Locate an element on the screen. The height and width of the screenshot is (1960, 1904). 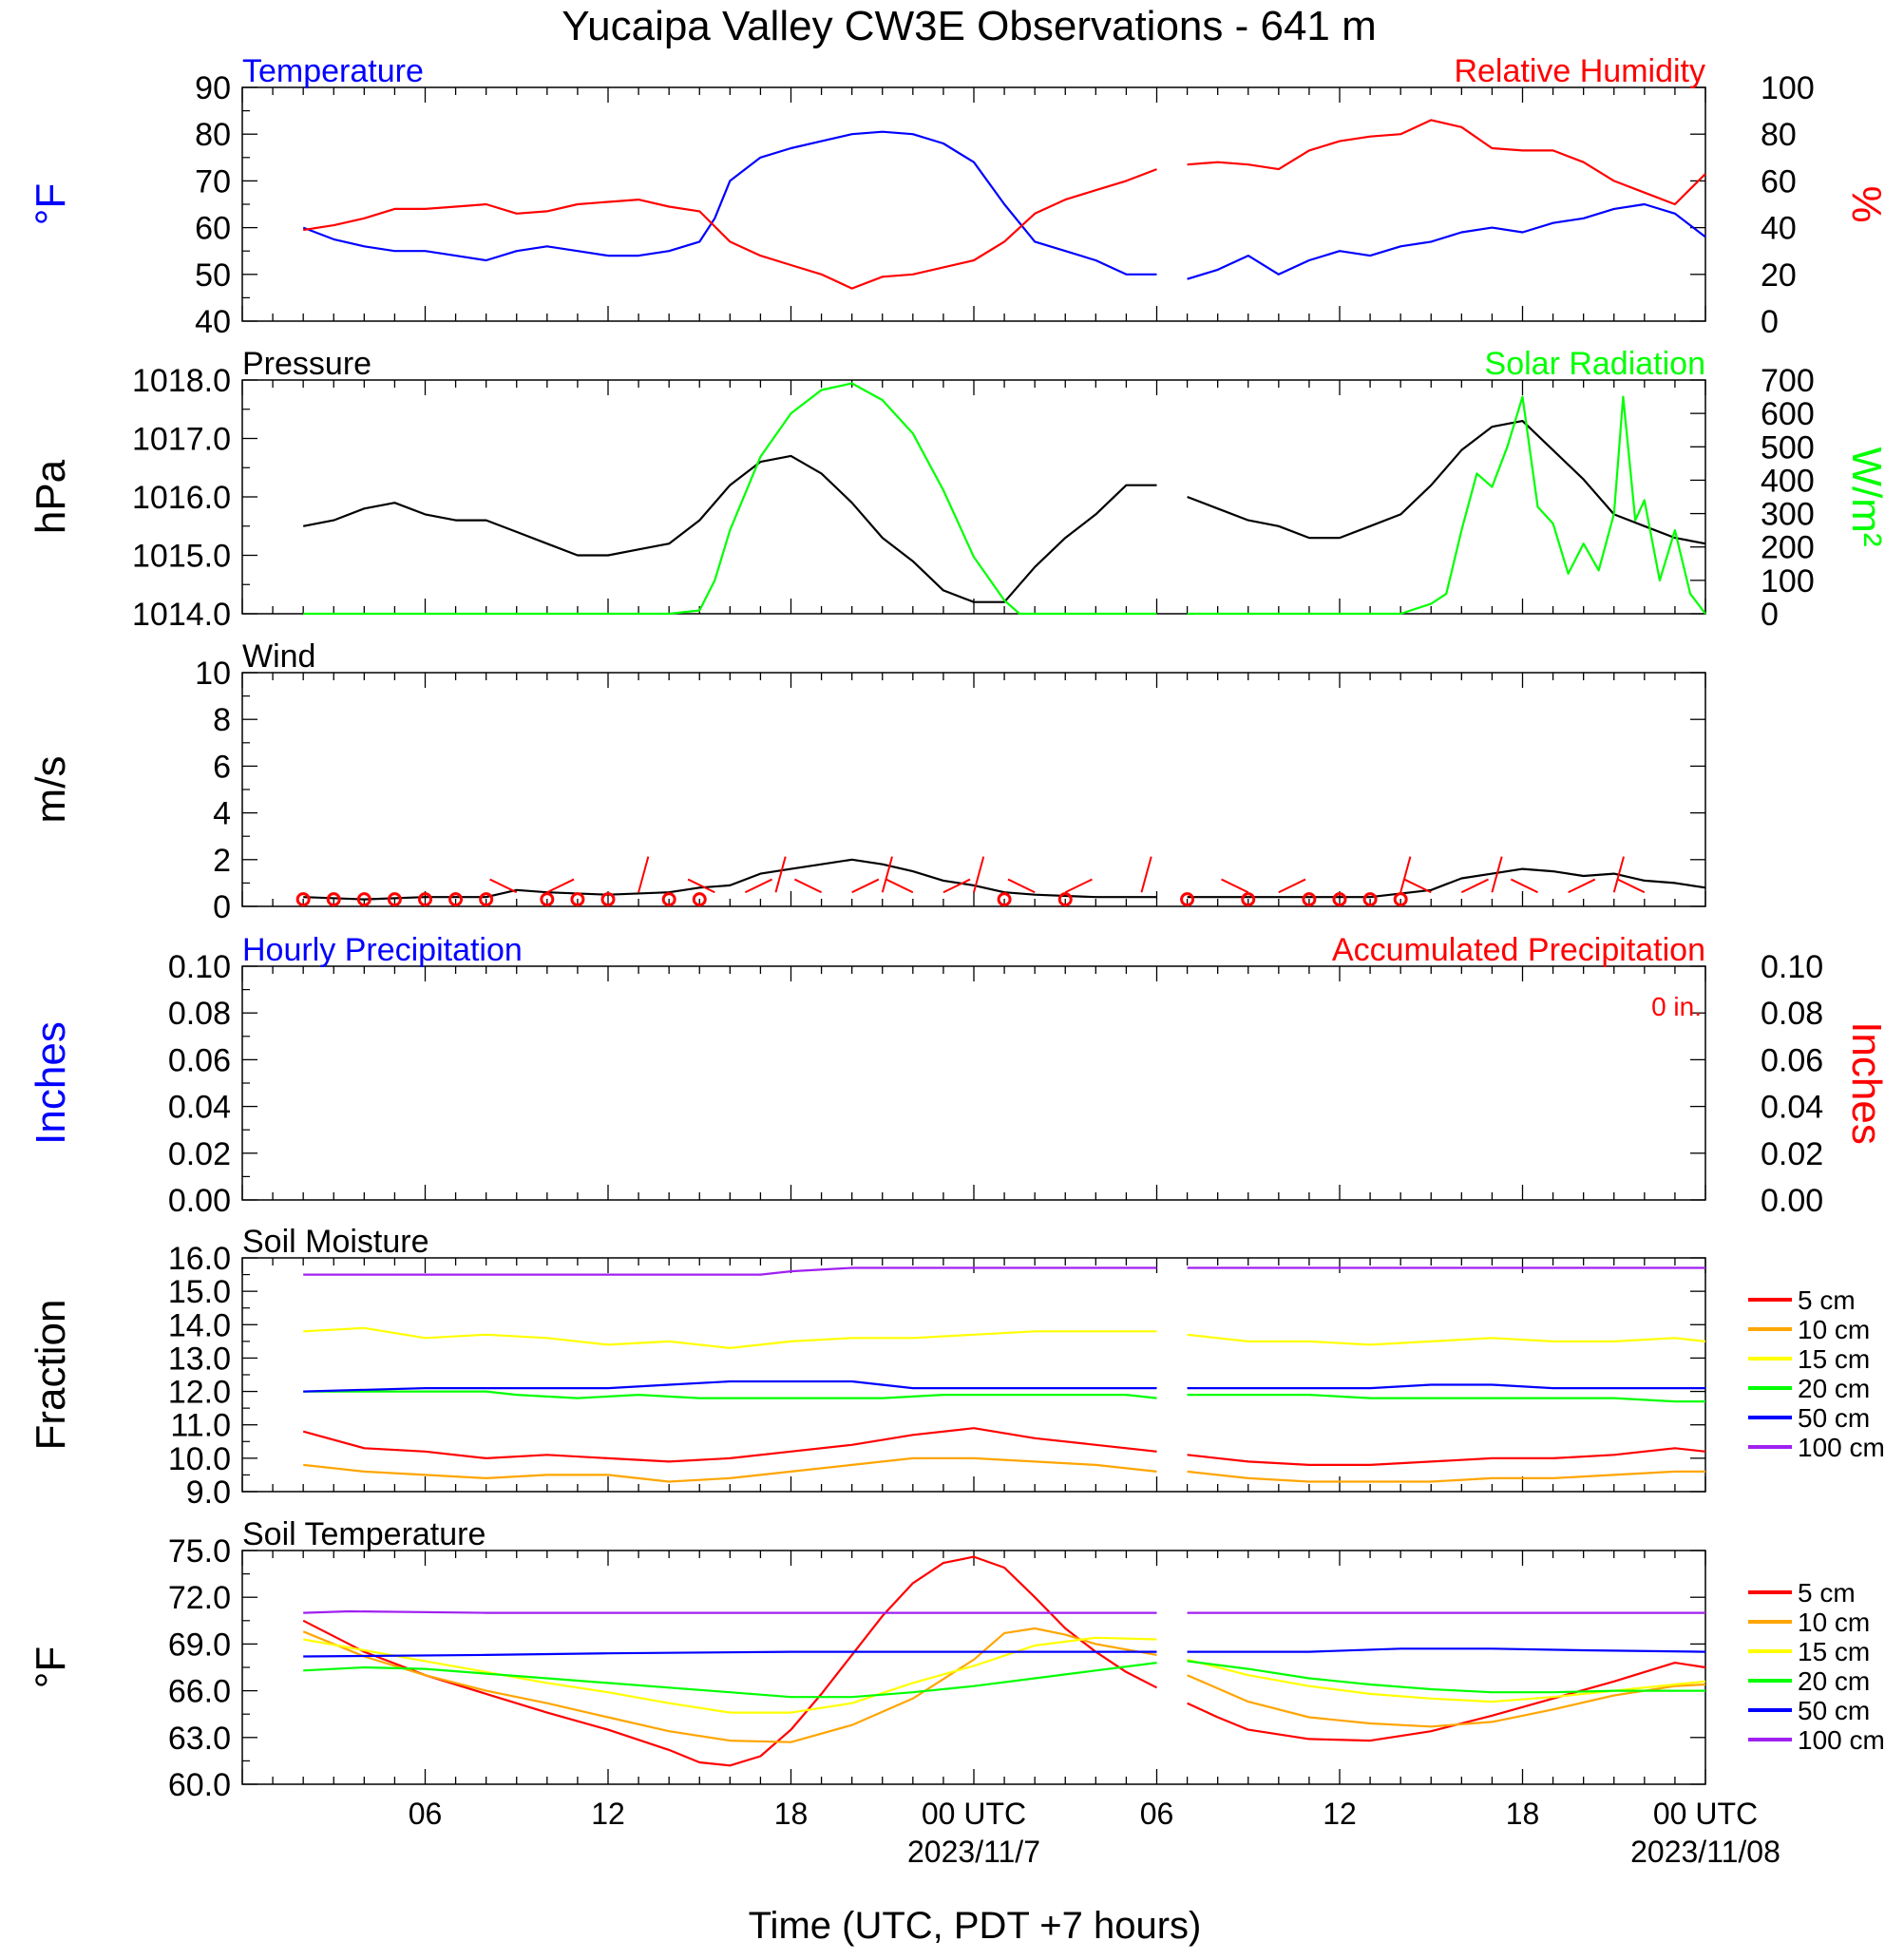
legend-entry: 15 cm is located at coordinates (1834, 1651).